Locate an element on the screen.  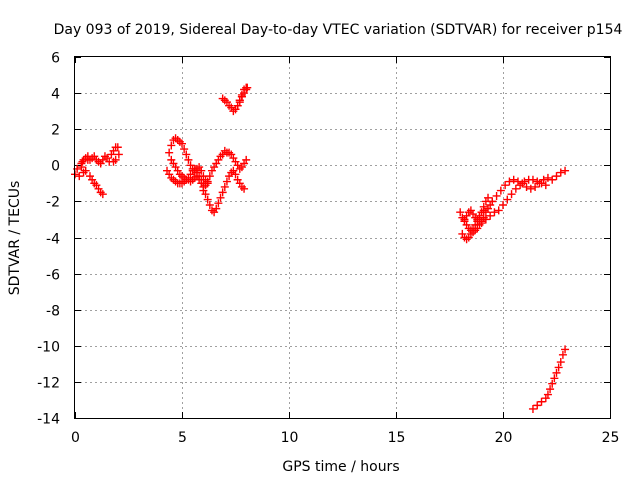
y-tick-label: -2 is located at coordinates (53, 203).